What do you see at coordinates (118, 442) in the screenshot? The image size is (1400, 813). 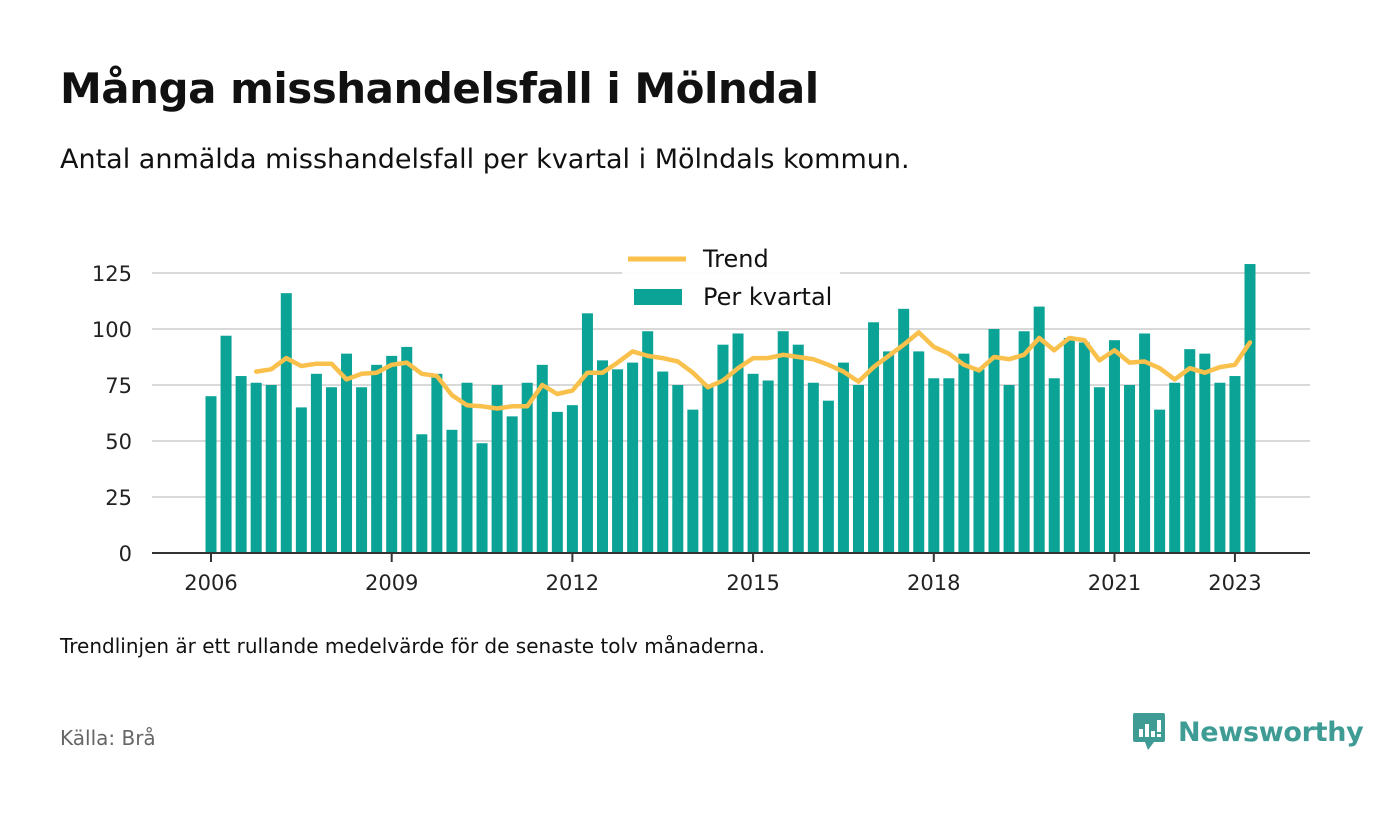 I see `y-tick-label: 50` at bounding box center [118, 442].